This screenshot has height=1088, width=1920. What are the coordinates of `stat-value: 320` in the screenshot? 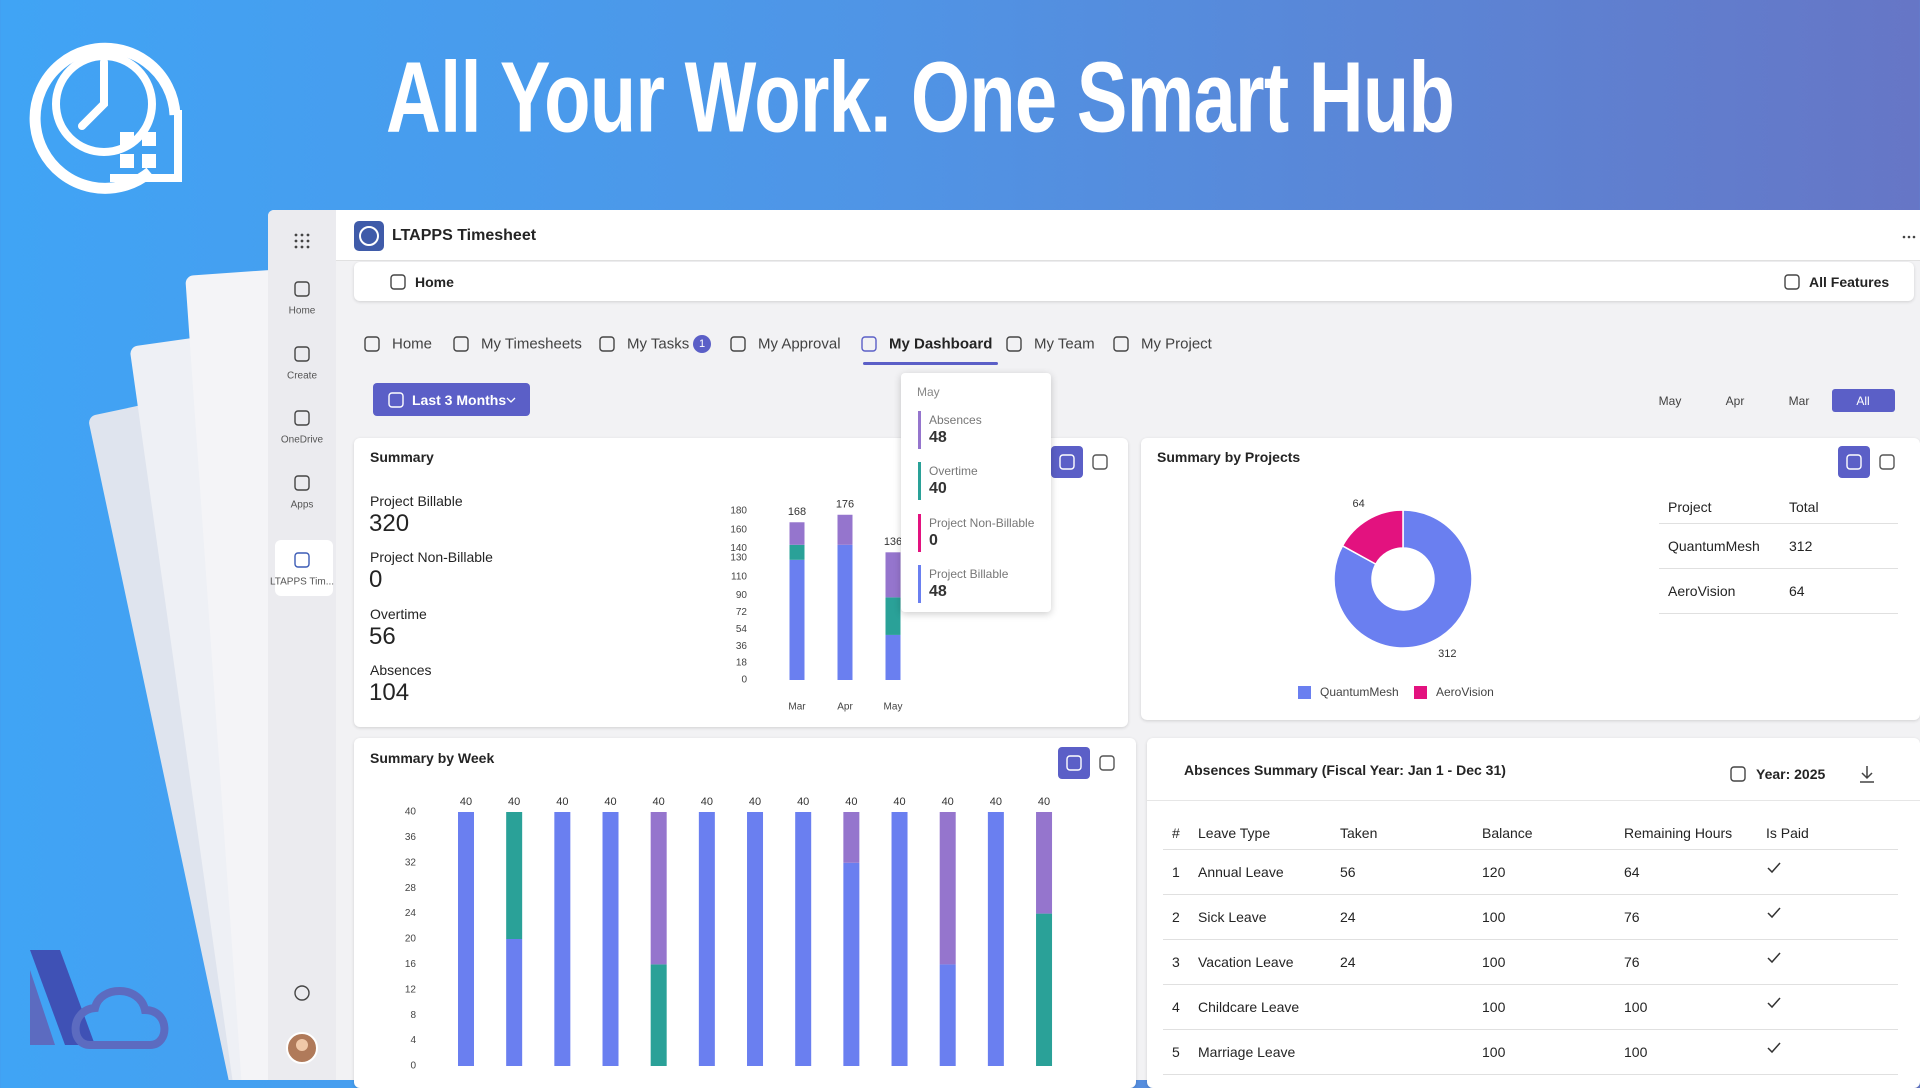 It's located at (389, 523).